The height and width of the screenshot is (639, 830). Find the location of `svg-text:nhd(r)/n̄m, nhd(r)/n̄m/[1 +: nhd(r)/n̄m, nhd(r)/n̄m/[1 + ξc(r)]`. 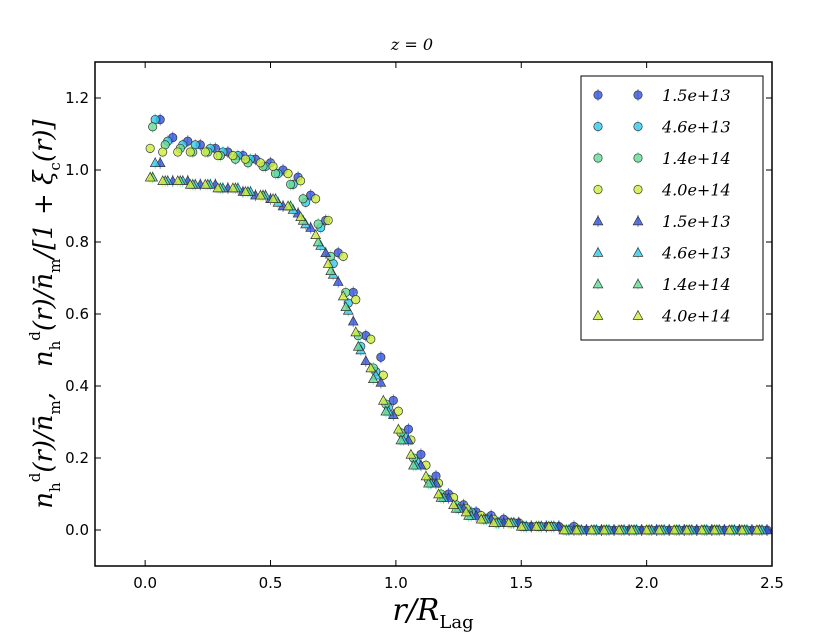

svg-text:nhd(r)/n̄m, nhd(r)/n̄m/[1 +: nhd(r)/n̄m, nhd(r)/n̄m/[1 + ξc(r)] is located at coordinates (45, 313).